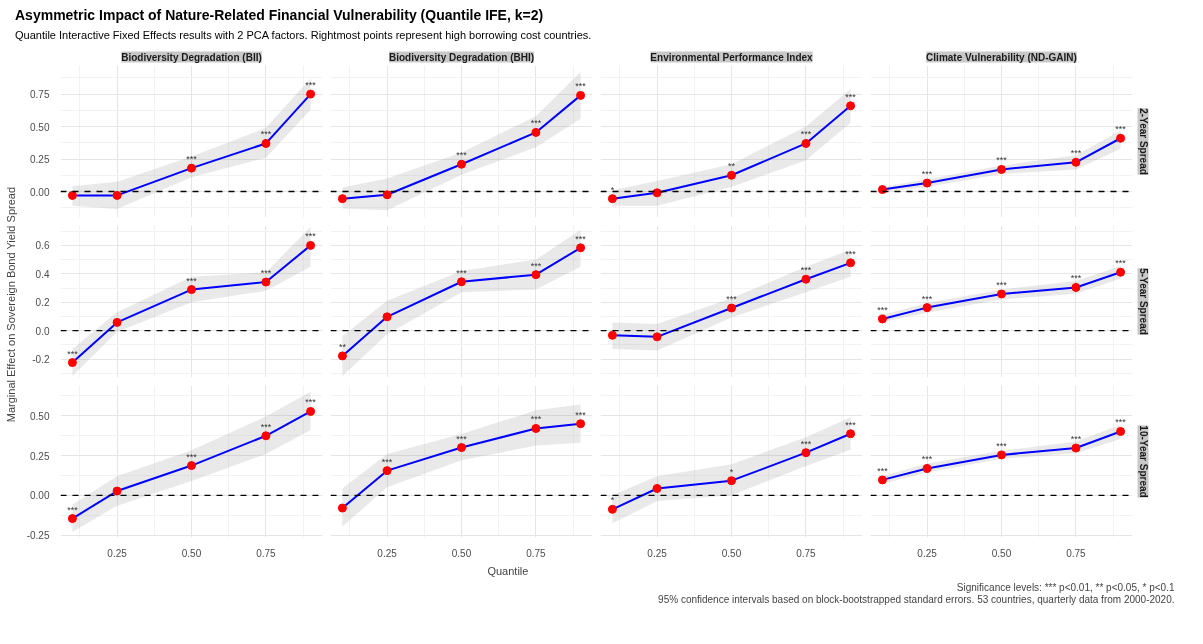  What do you see at coordinates (42, 274) in the screenshot?
I see `y-tick-label: 0.4` at bounding box center [42, 274].